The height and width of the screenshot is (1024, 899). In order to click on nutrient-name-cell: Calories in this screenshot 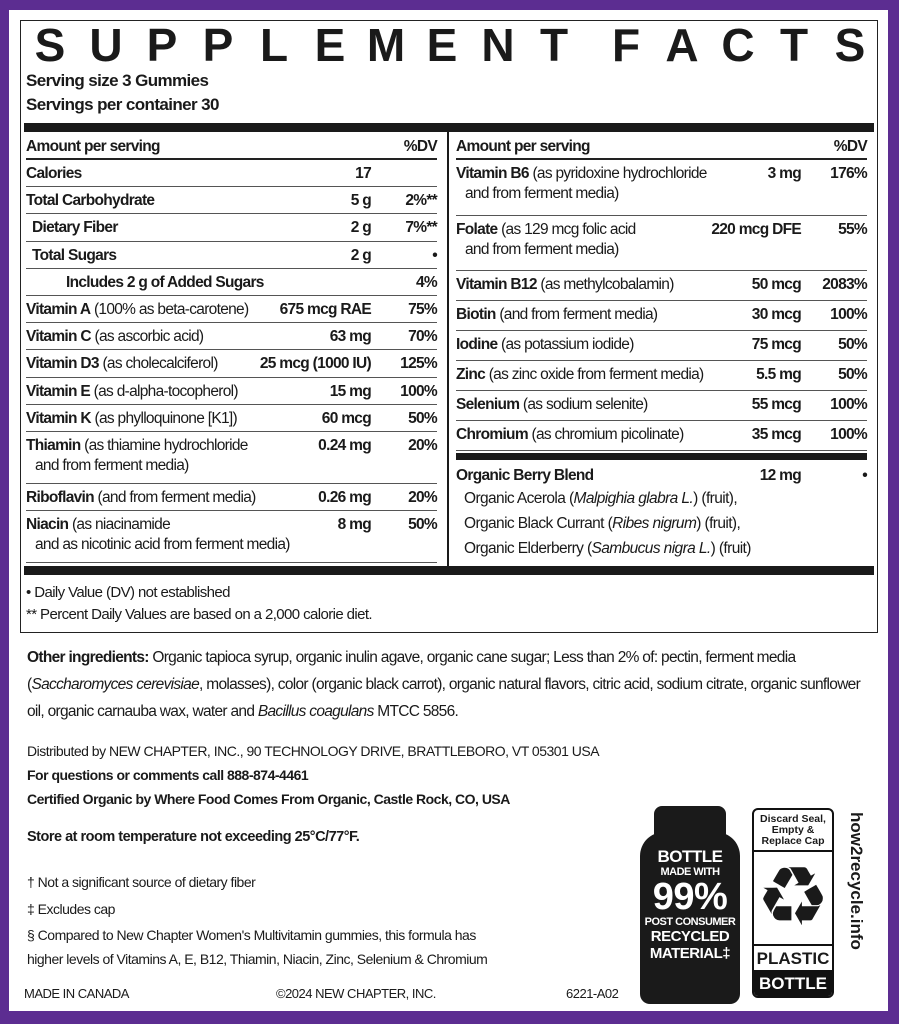, I will do `click(186, 174)`.